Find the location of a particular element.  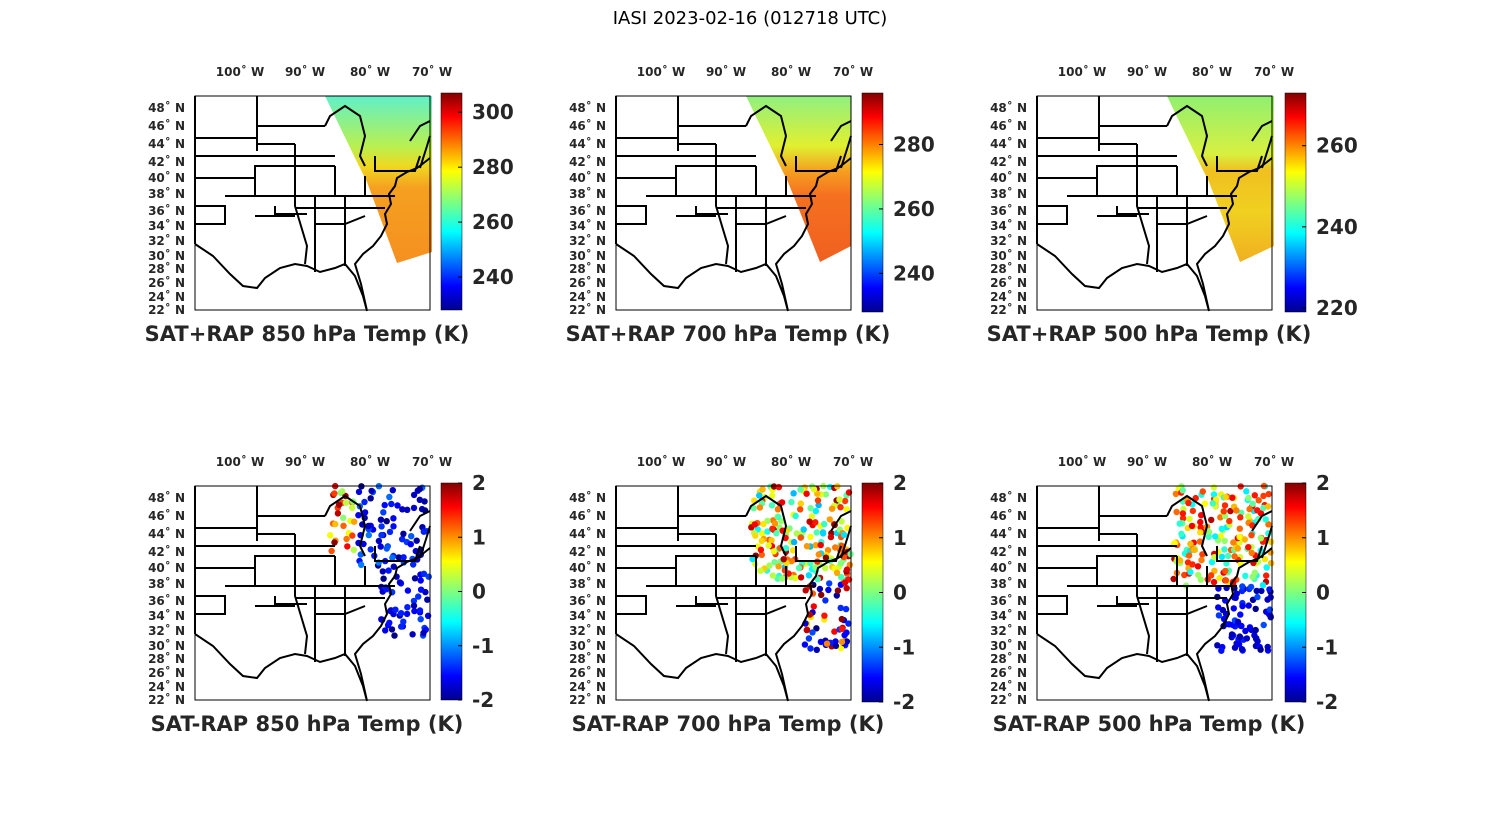

lon-label: 90˚ W is located at coordinates (305, 461).